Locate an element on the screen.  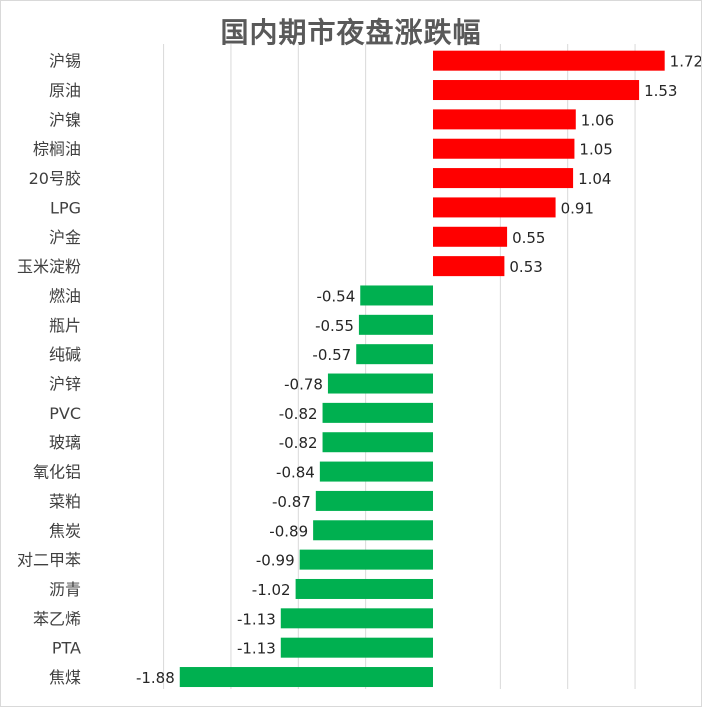
category-label: 20号胶 is located at coordinates (55, 178).